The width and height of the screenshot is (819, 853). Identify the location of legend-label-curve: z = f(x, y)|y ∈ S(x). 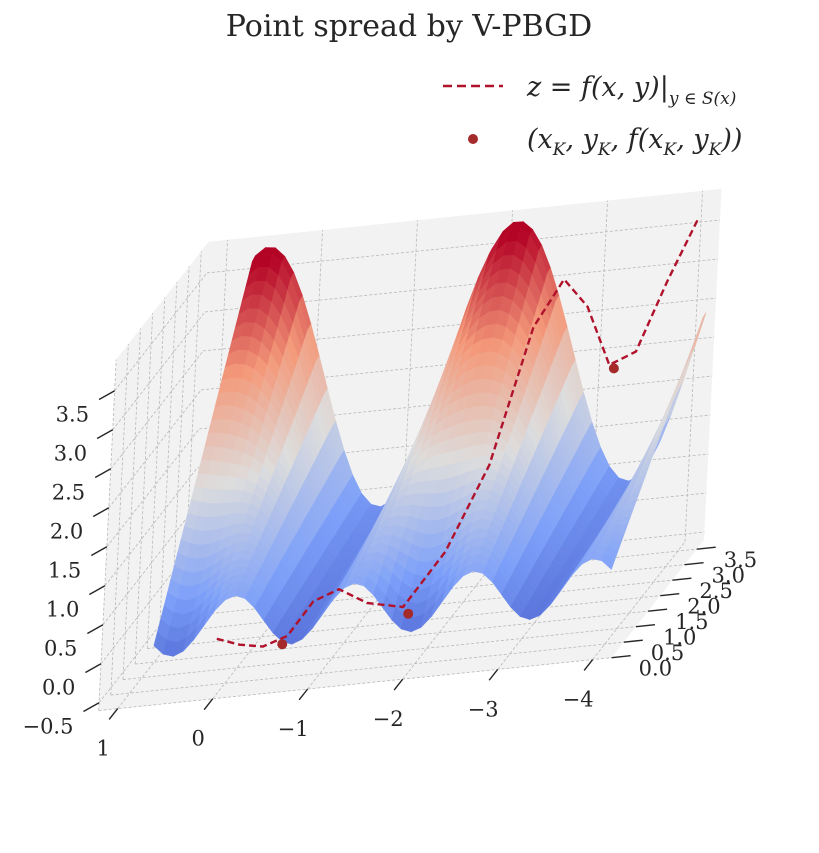
(631, 90).